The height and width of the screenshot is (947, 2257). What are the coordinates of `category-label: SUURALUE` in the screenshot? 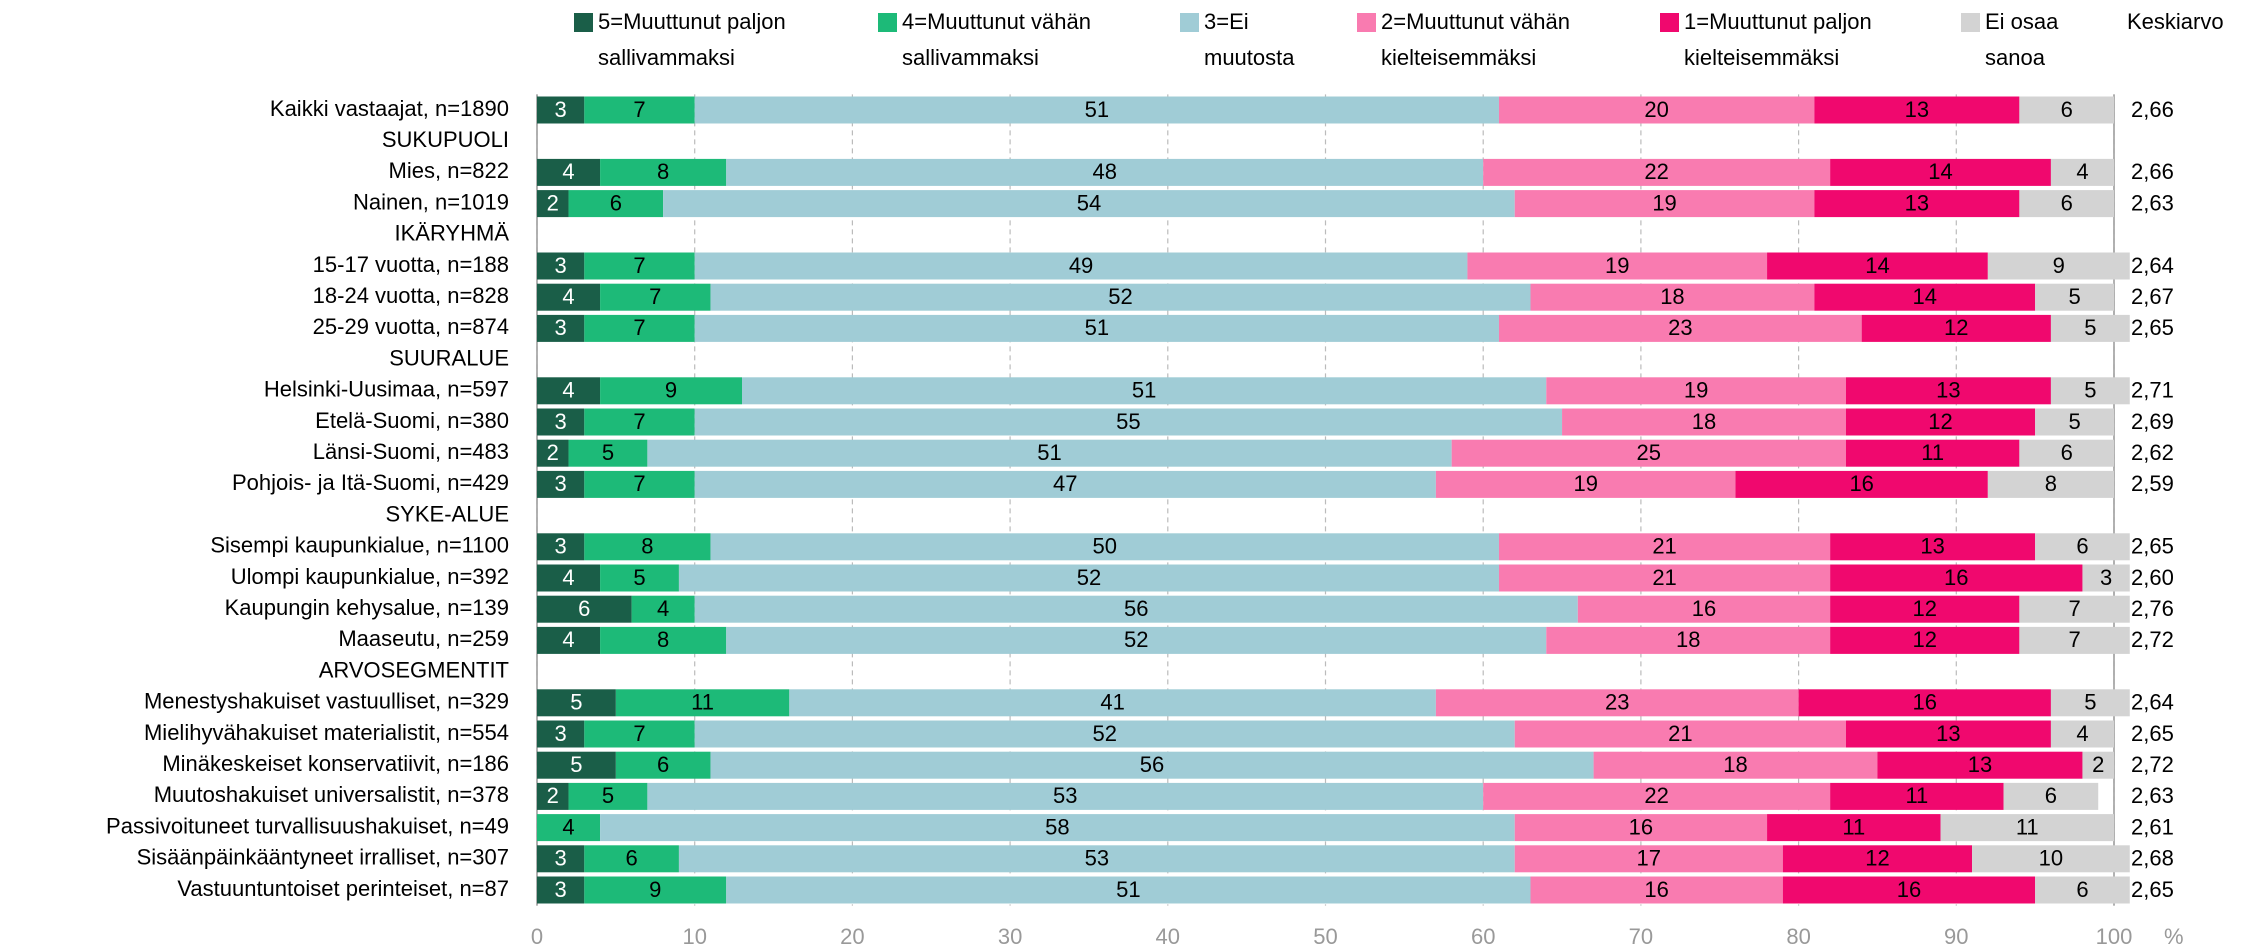 It's located at (449, 357).